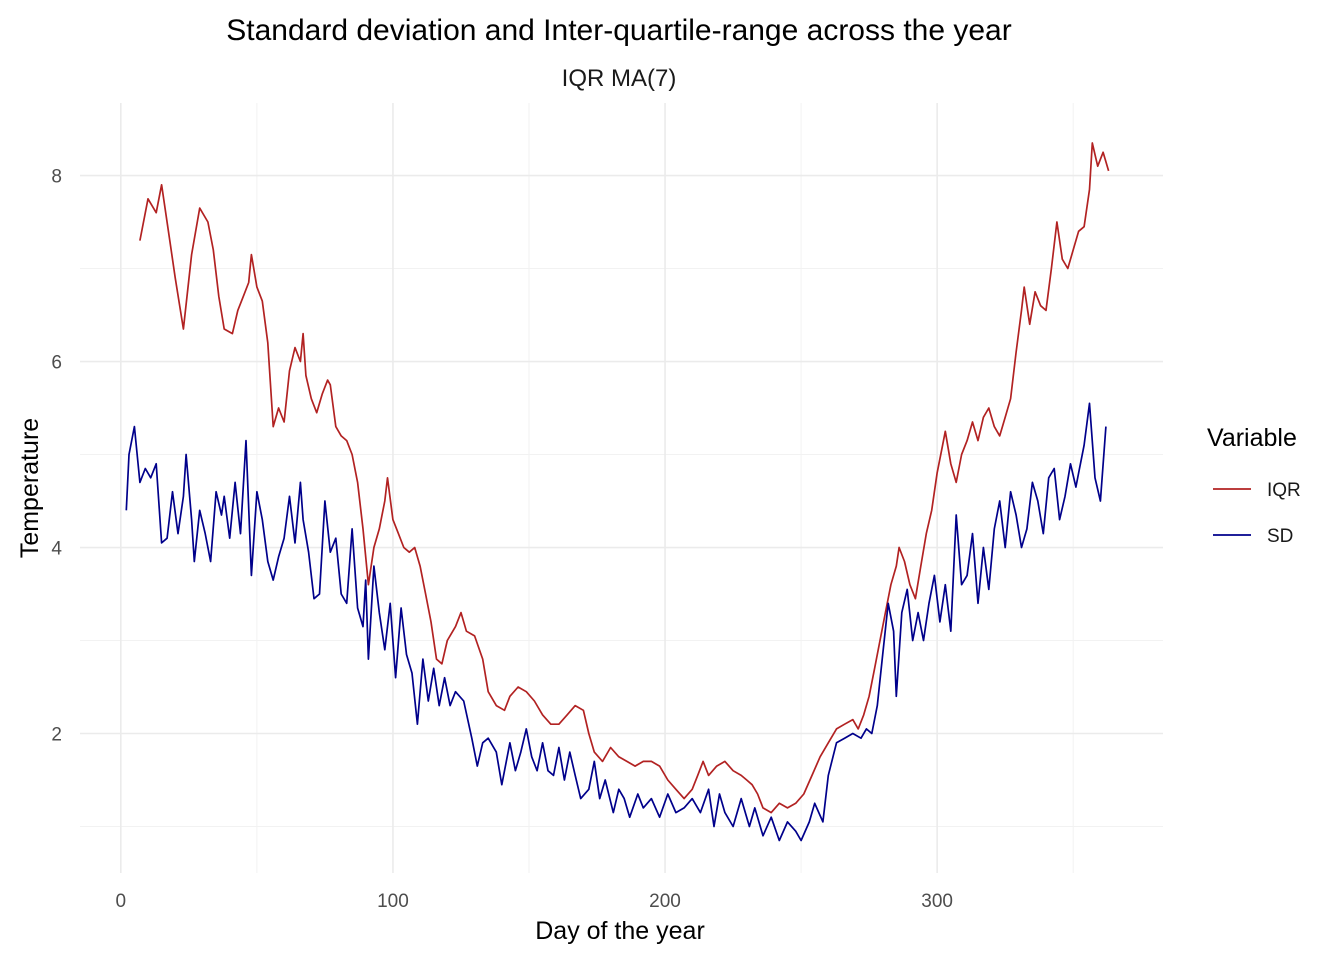 The image size is (1344, 960). I want to click on y-tick-label: 2, so click(56, 735).